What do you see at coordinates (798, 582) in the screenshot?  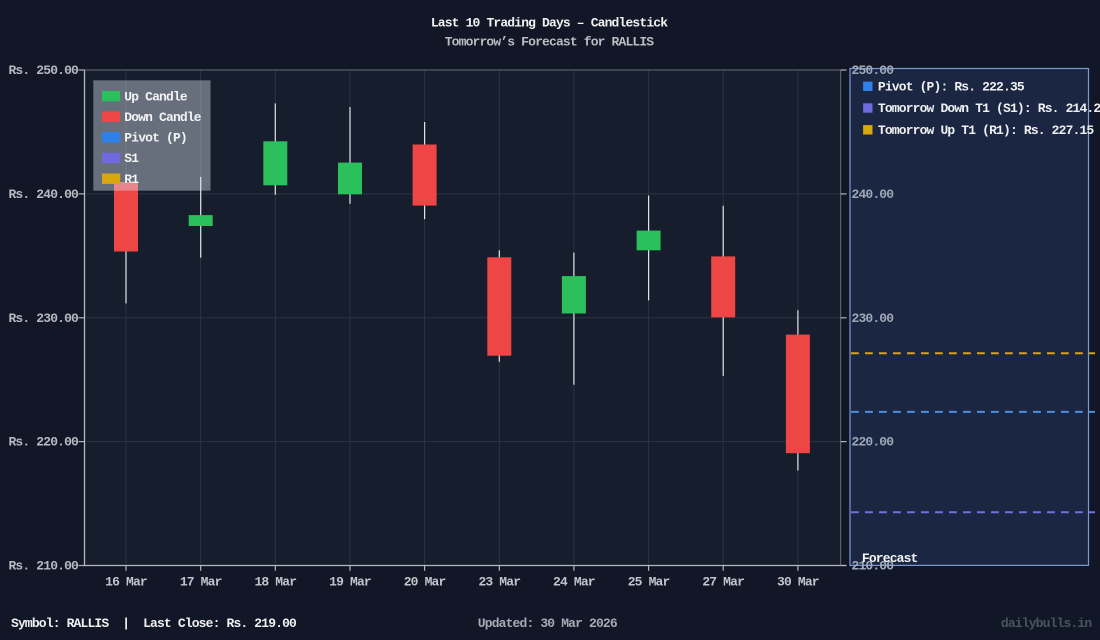 I see `svg-text: 30 Mar` at bounding box center [798, 582].